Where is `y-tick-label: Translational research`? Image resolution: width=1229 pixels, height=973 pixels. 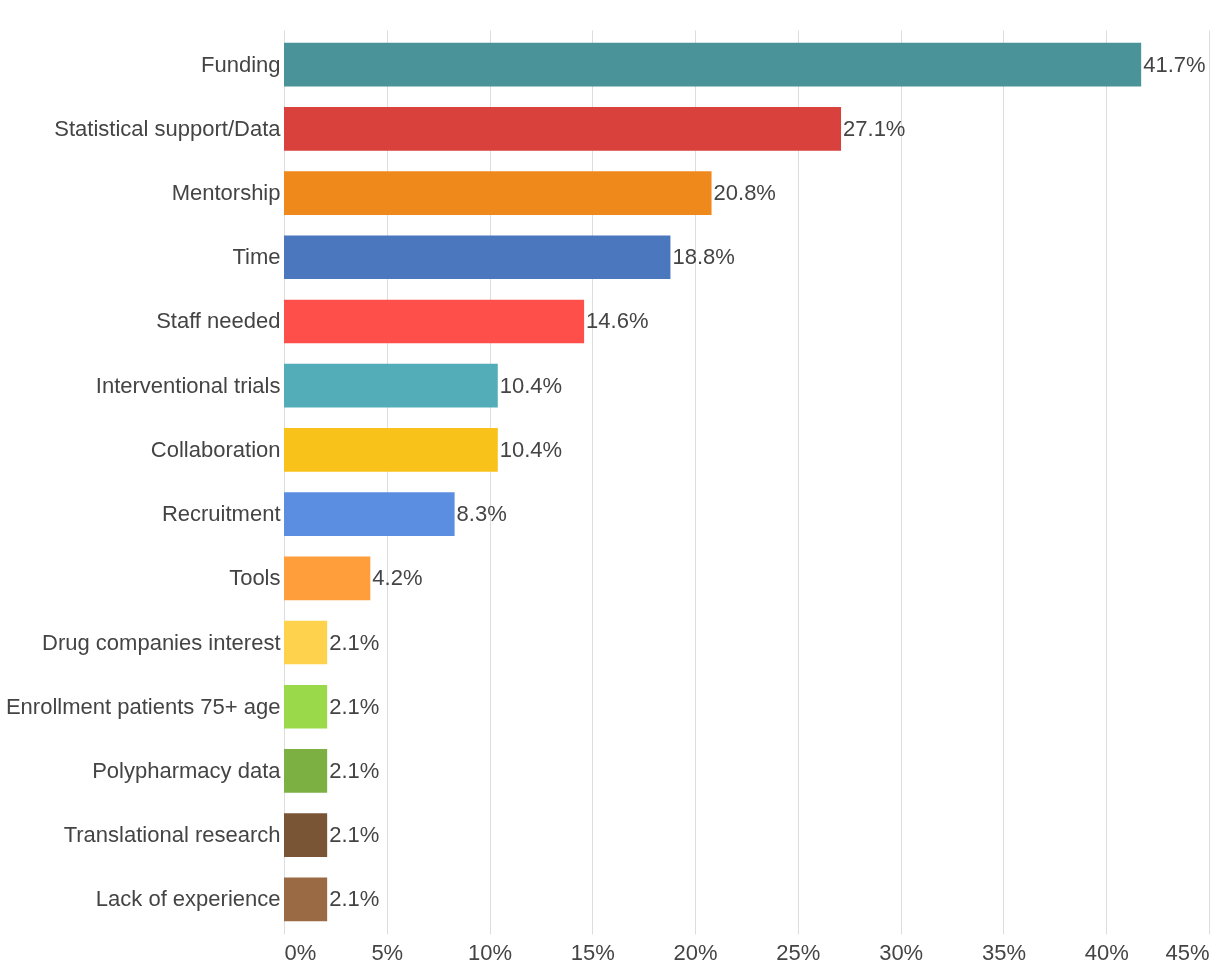 y-tick-label: Translational research is located at coordinates (172, 835).